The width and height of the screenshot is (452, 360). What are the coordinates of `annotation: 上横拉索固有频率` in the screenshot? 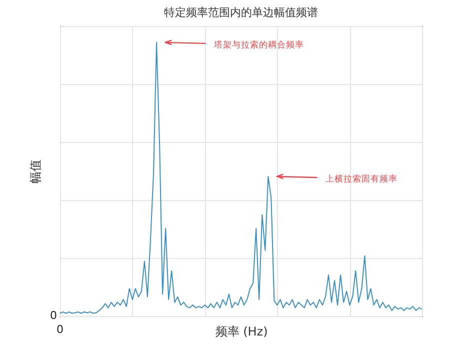 It's located at (361, 178).